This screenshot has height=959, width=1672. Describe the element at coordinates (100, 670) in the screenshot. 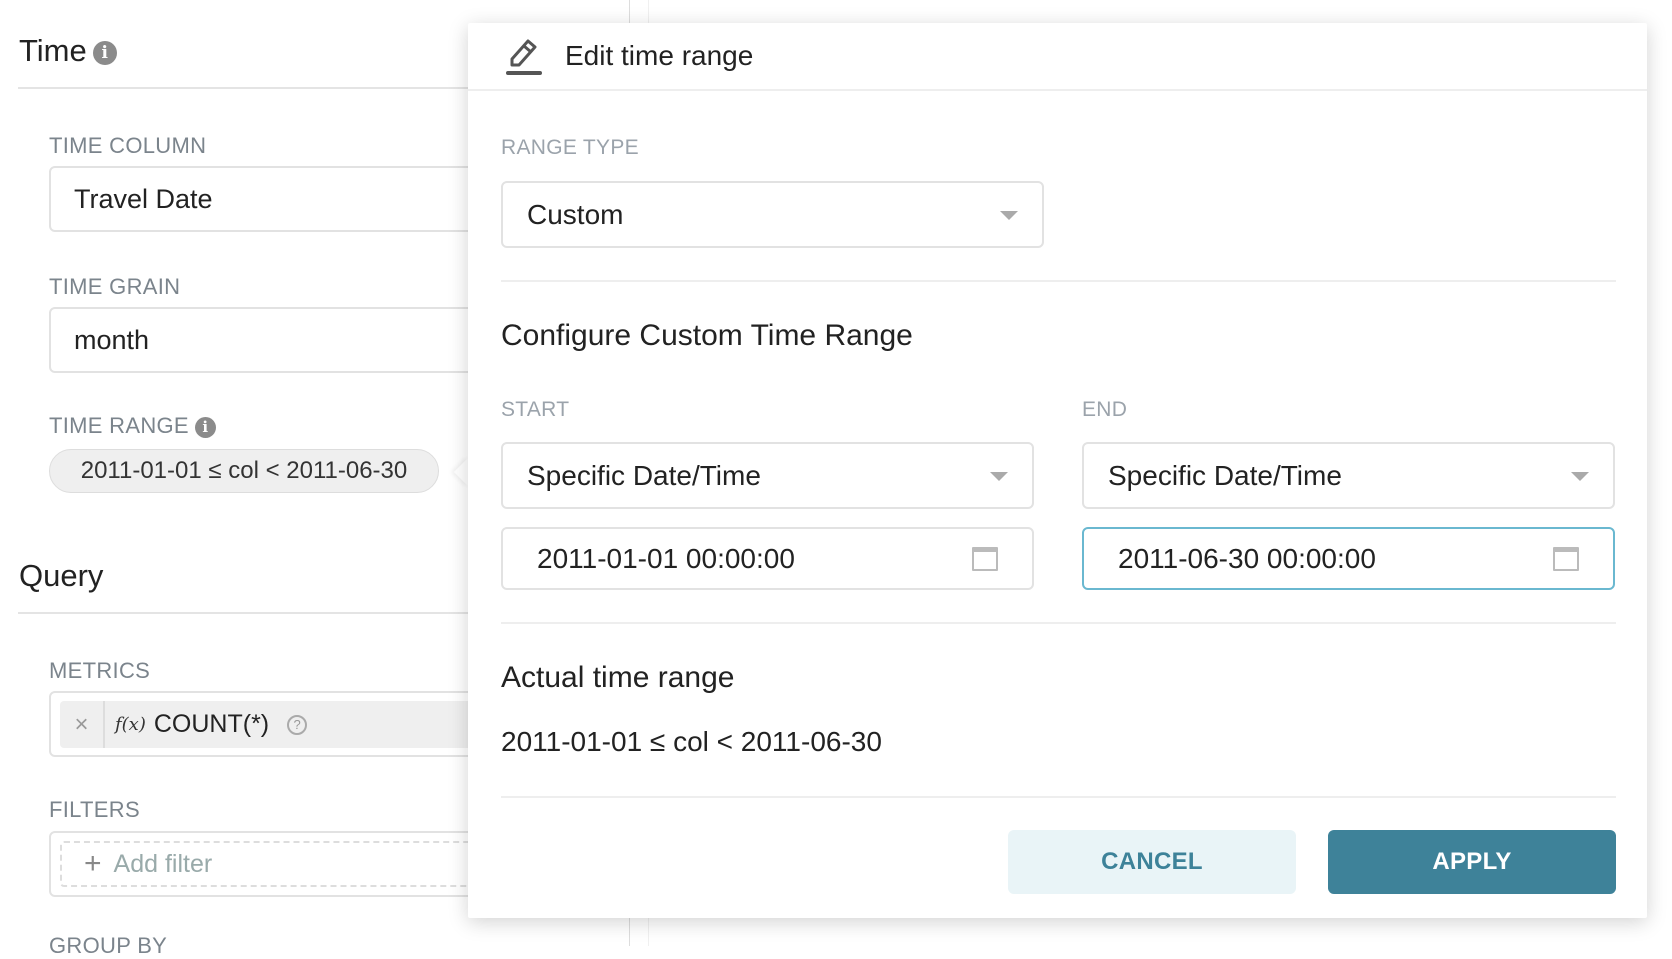

I see `metrics-label: METRICS` at that location.